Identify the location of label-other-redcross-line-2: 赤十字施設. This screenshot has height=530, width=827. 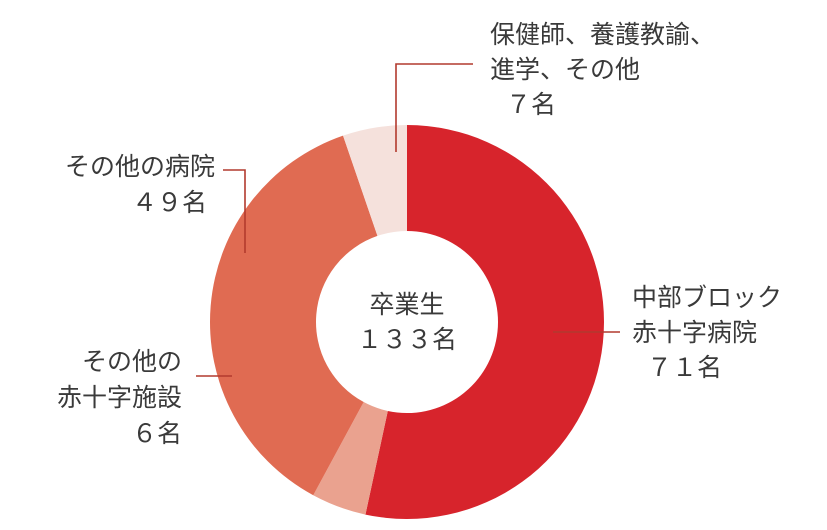
(119, 397).